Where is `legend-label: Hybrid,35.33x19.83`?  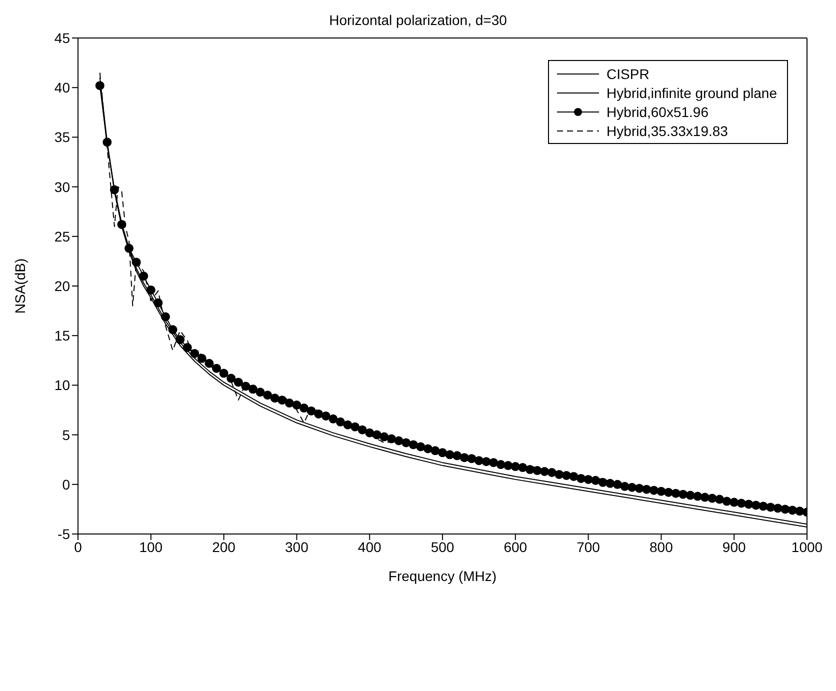 legend-label: Hybrid,35.33x19.83 is located at coordinates (667, 130).